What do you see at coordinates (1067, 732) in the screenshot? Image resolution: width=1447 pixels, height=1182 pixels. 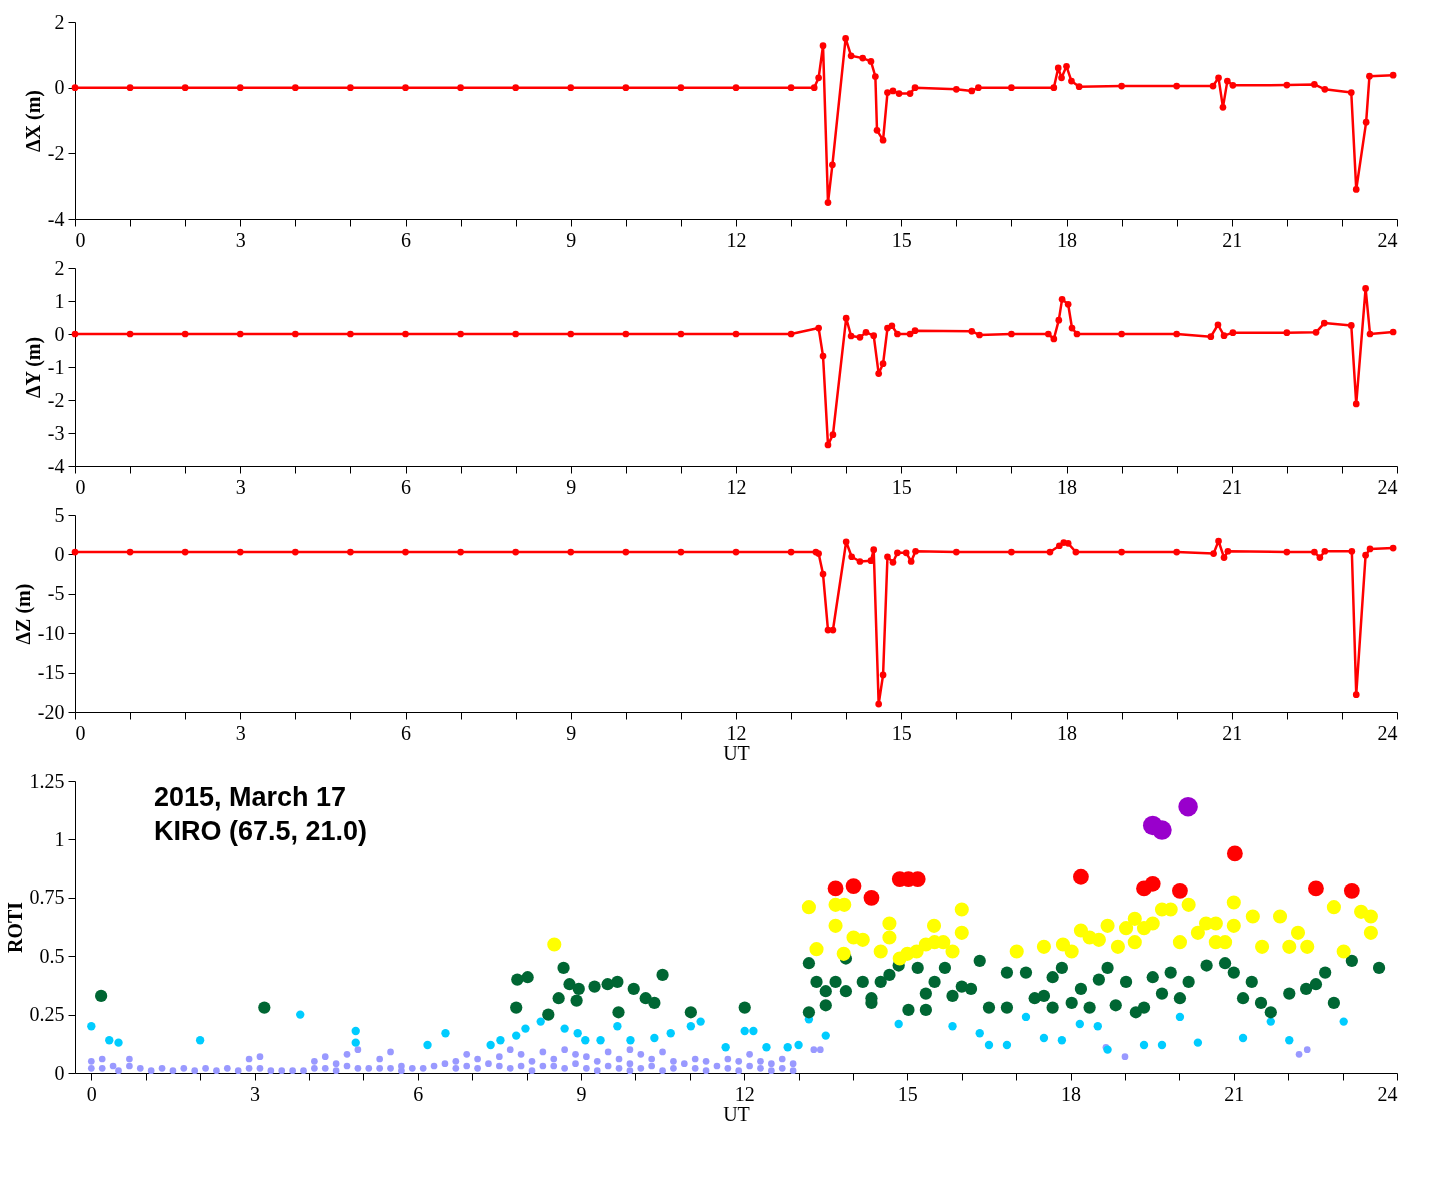 I see `x-tick-label: 18` at bounding box center [1067, 732].